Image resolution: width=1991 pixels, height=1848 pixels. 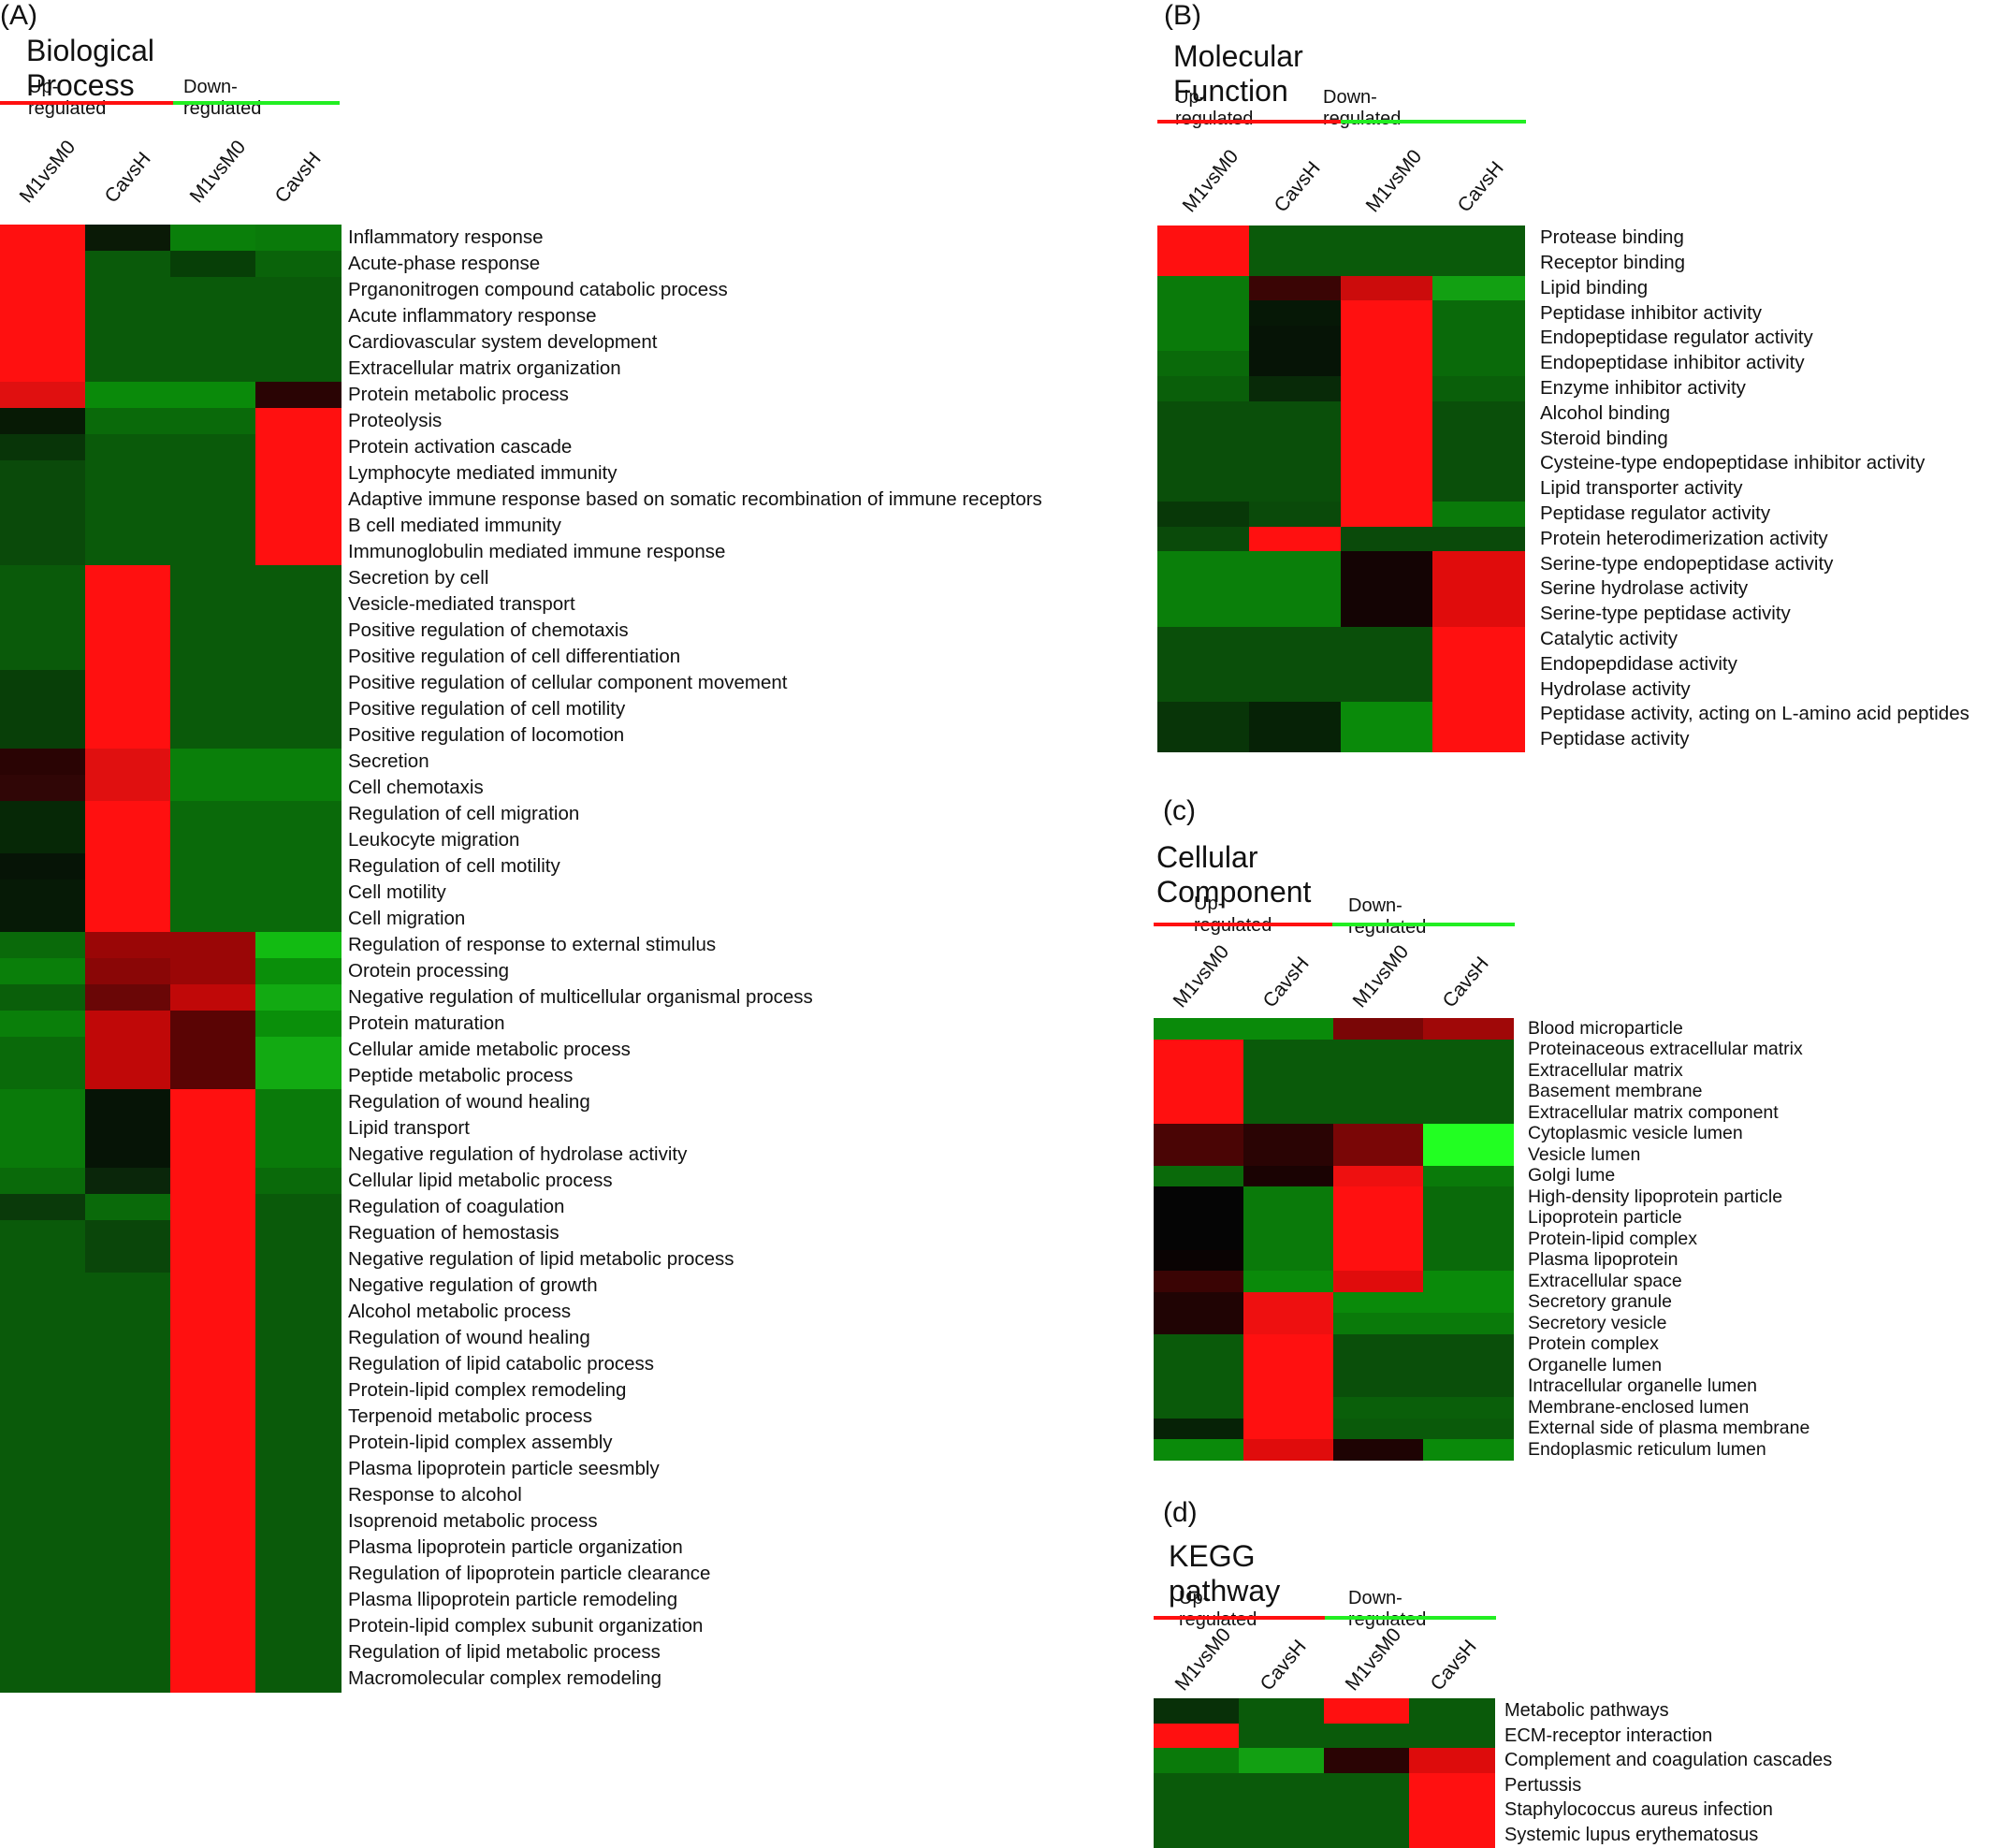 What do you see at coordinates (1596, 1364) in the screenshot?
I see `row-label: Organelle lumen` at bounding box center [1596, 1364].